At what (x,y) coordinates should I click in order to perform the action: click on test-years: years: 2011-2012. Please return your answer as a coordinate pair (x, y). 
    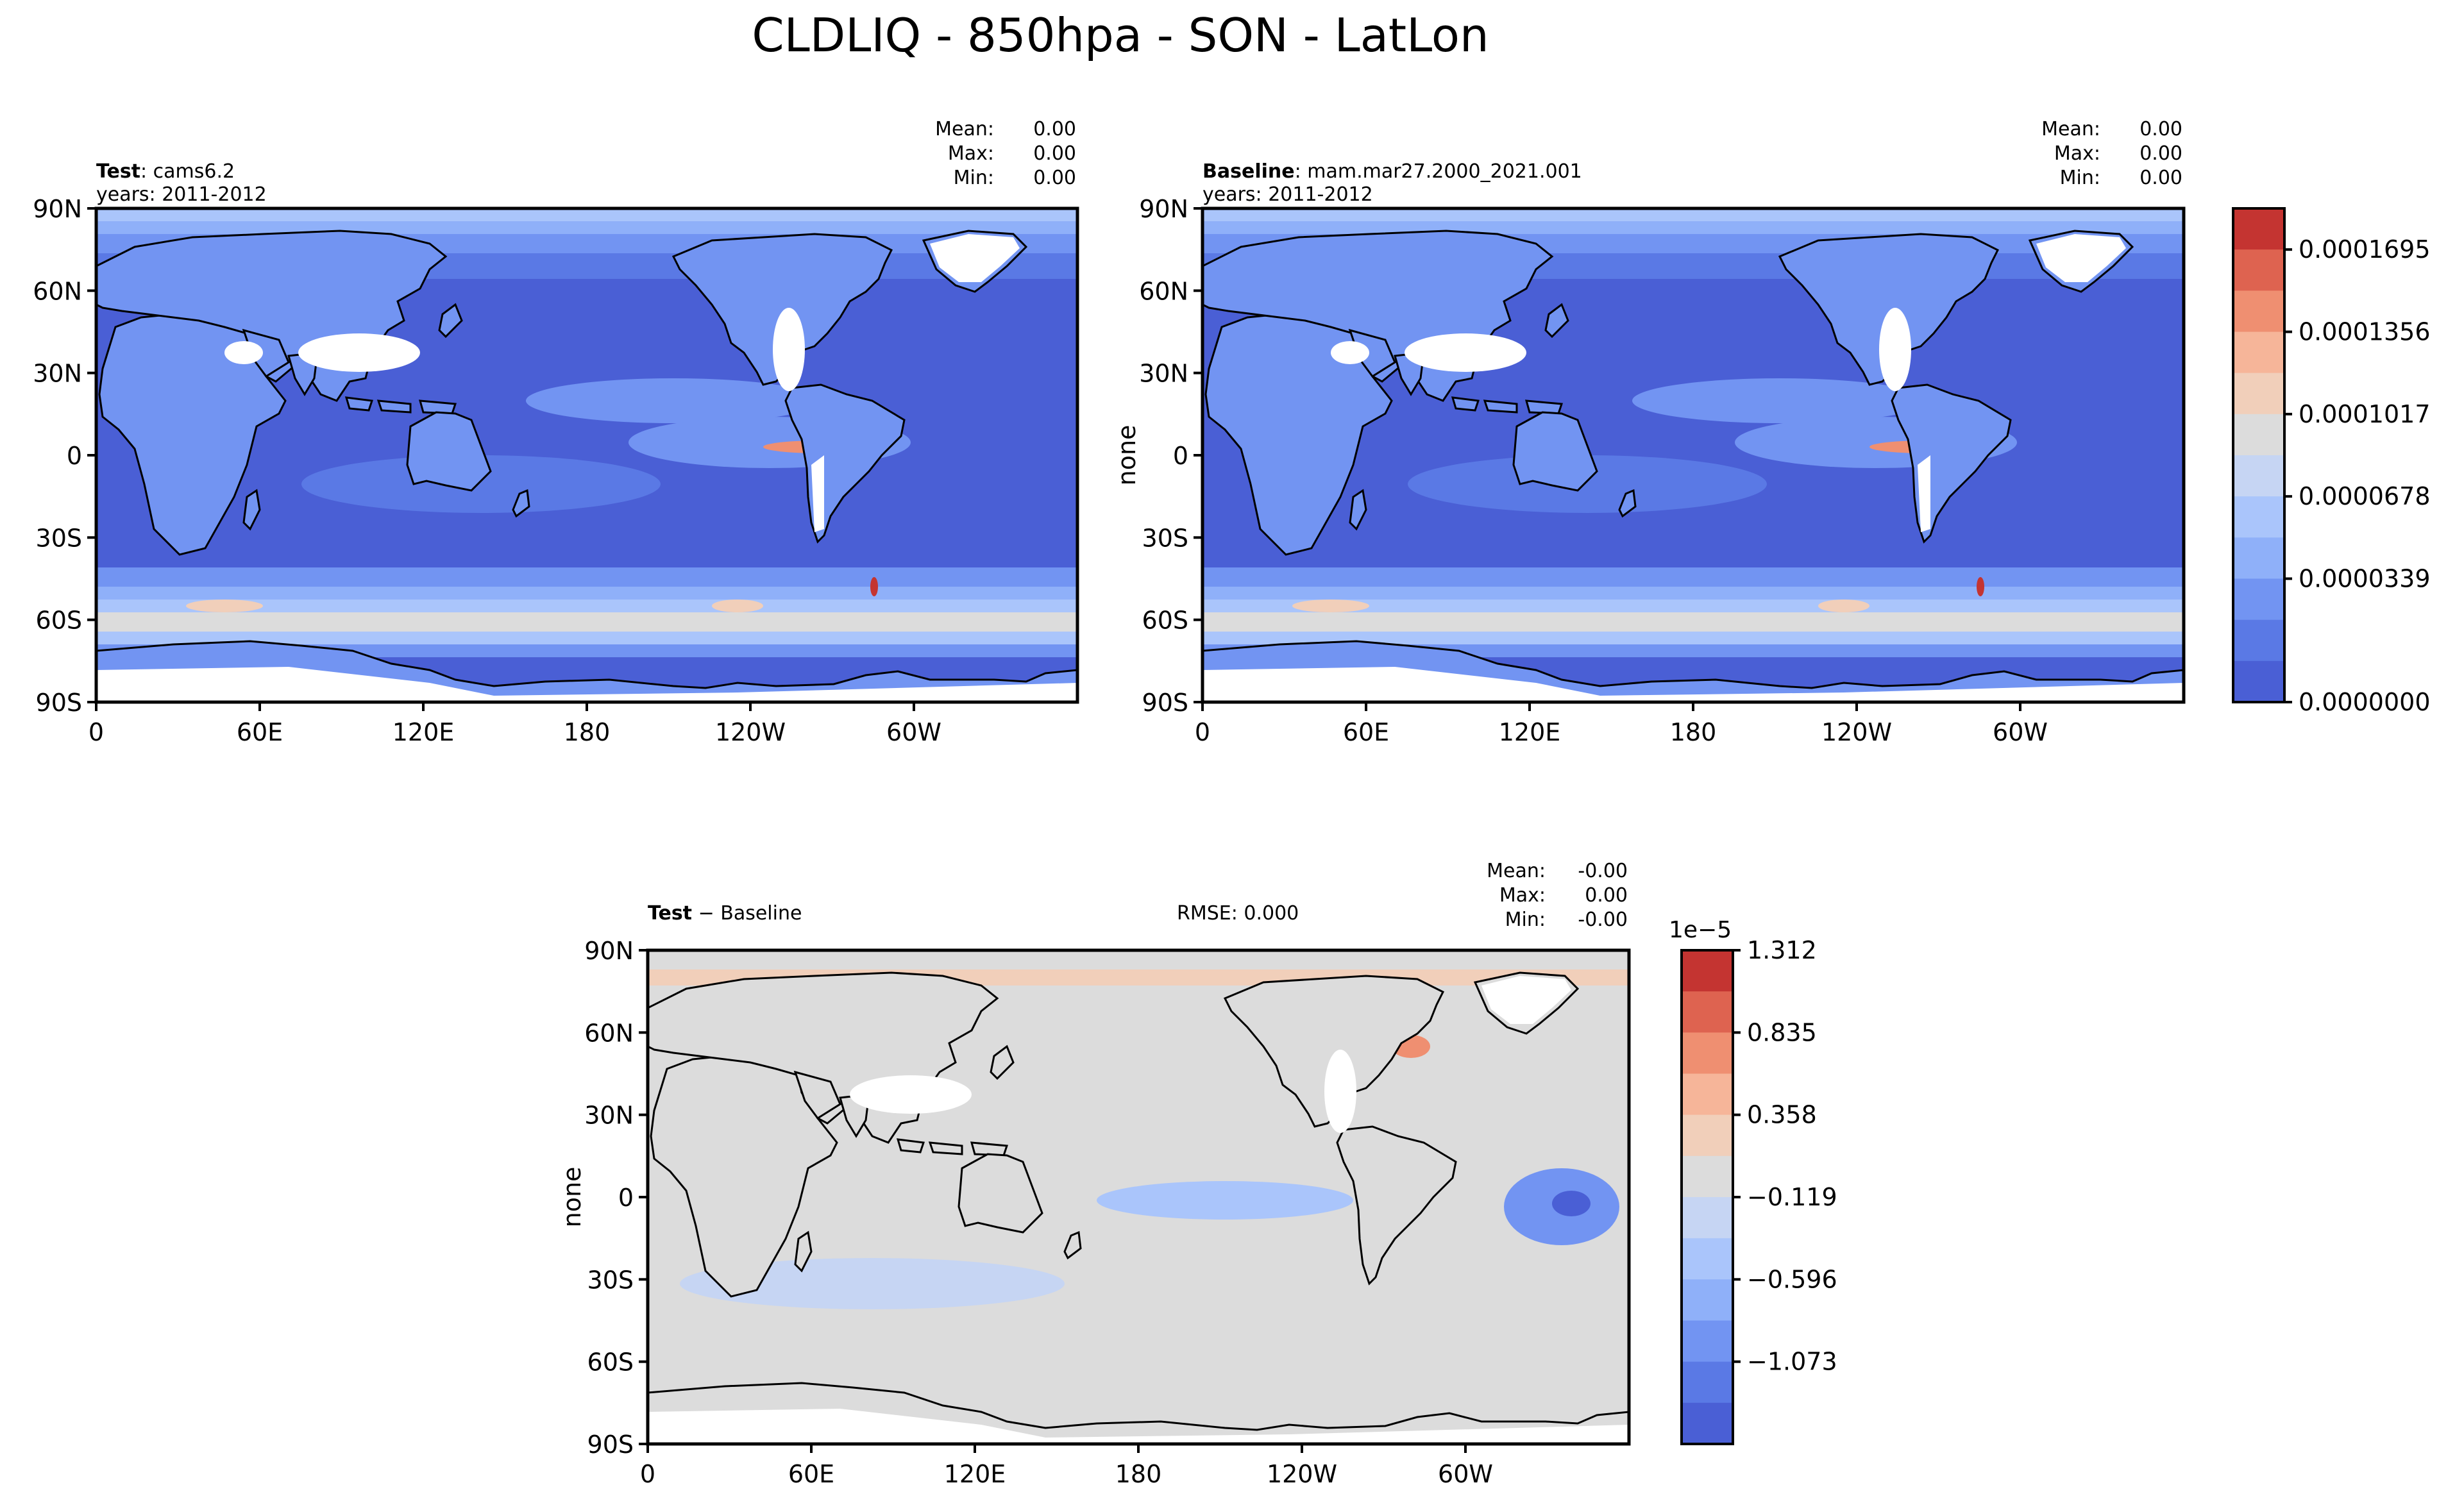
    Looking at the image, I should click on (181, 194).